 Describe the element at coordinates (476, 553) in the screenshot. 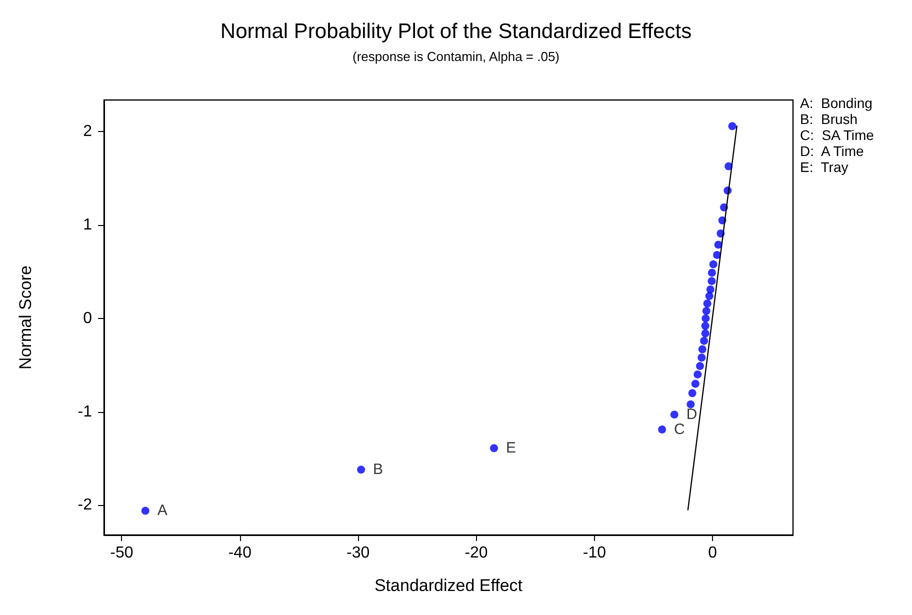

I see `x-tick-label: -20` at that location.